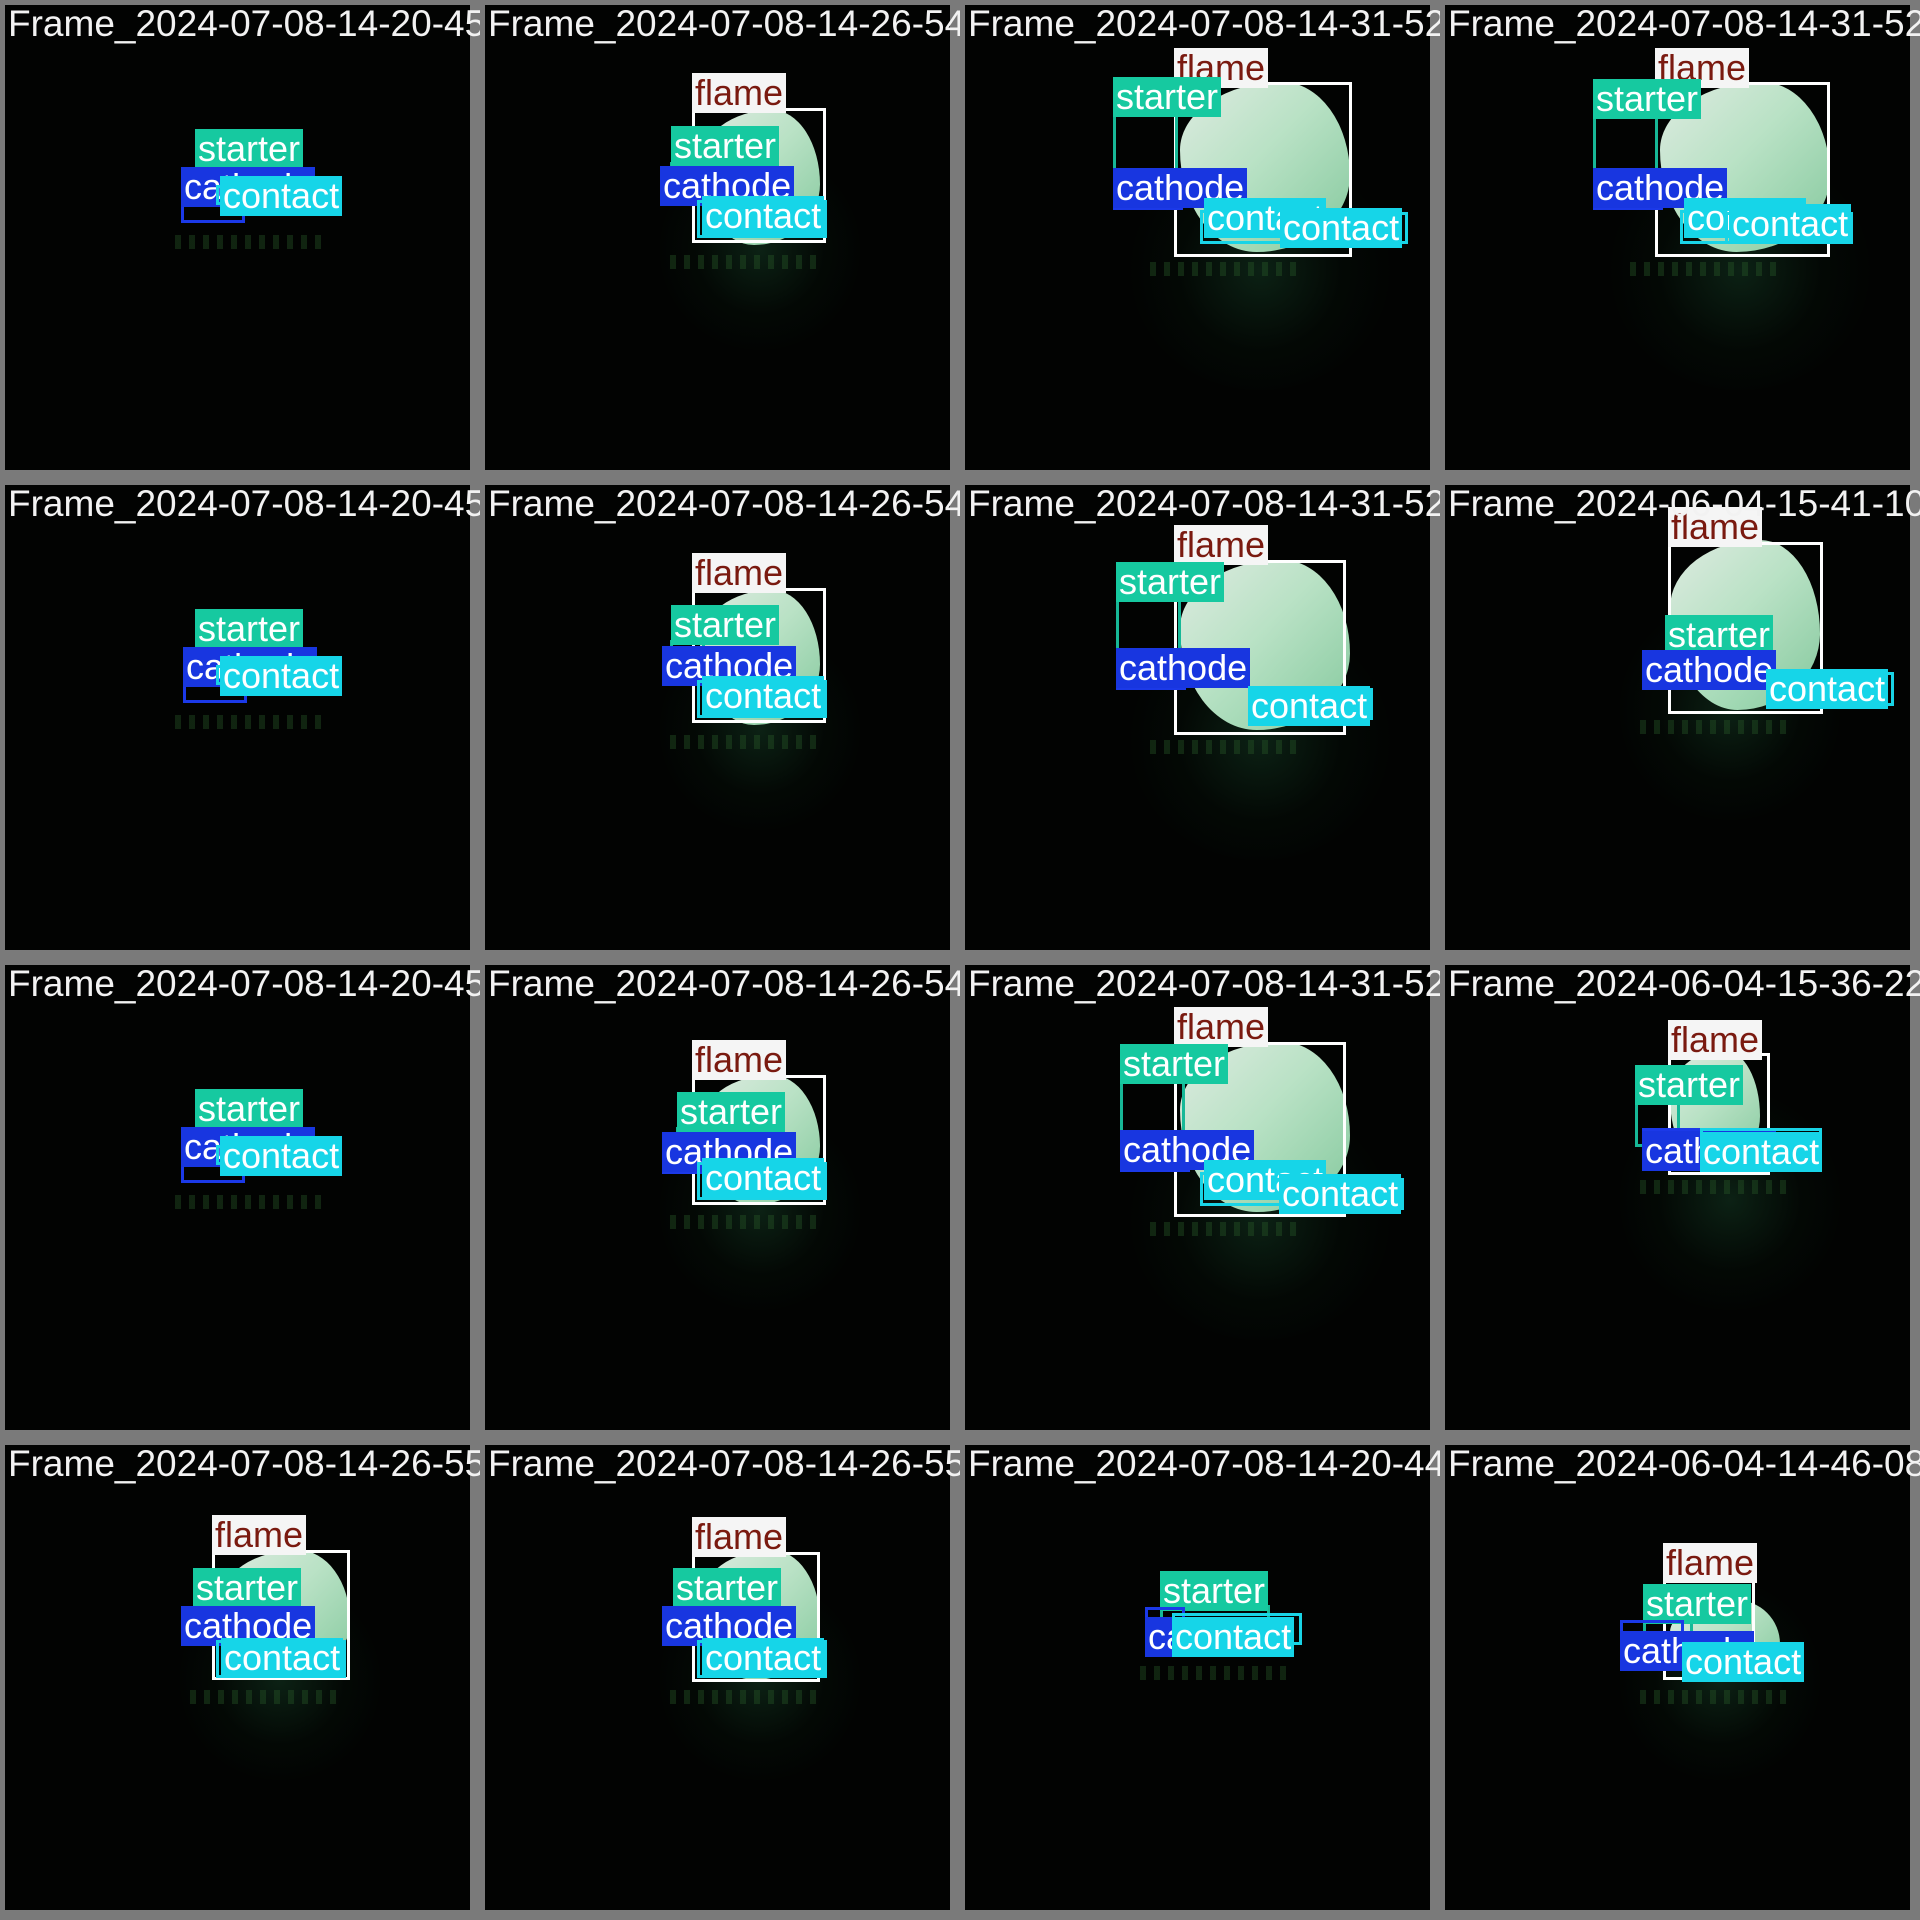 This screenshot has width=1920, height=1920. What do you see at coordinates (724, 503) in the screenshot?
I see `tile-caption: Frame_2024-07-08-14-26-54-37622_jpg` at bounding box center [724, 503].